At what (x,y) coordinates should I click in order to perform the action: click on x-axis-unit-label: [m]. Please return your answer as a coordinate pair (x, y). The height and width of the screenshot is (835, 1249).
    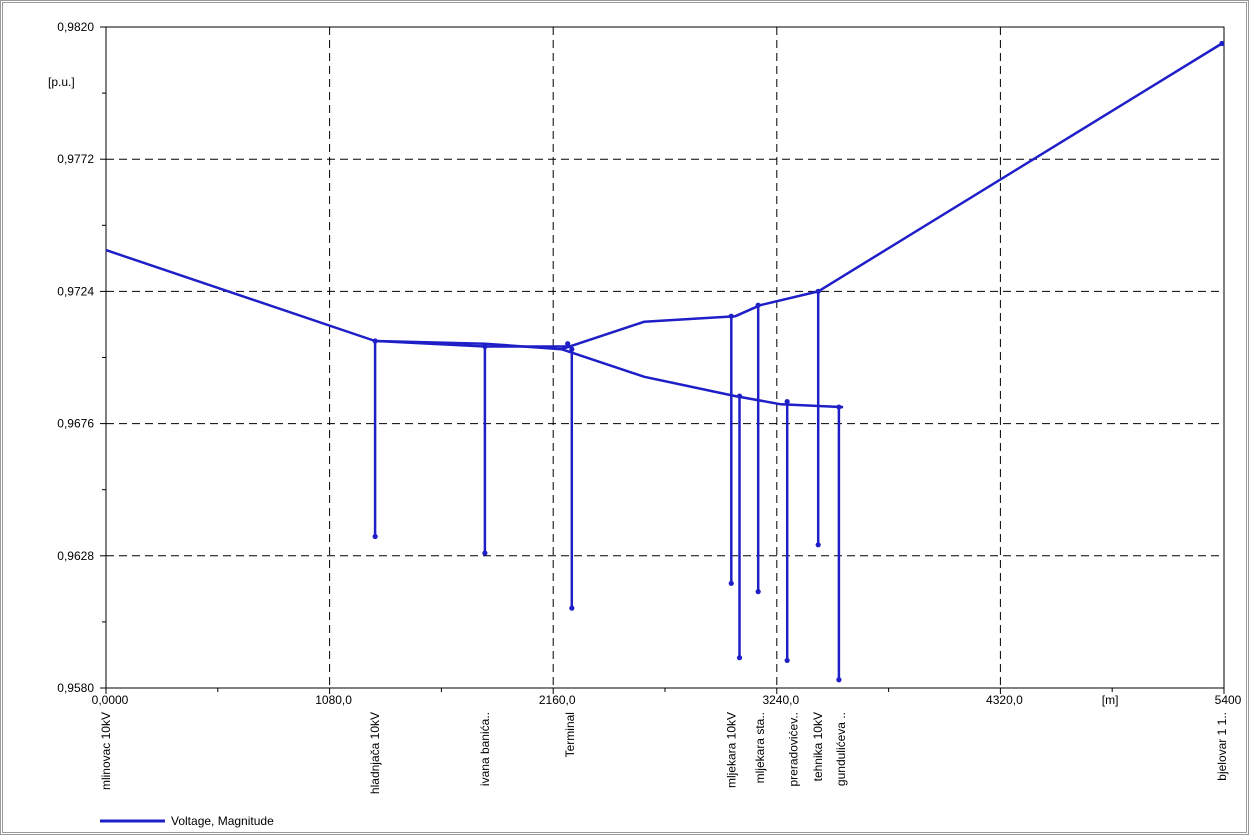
    Looking at the image, I should click on (1110, 700).